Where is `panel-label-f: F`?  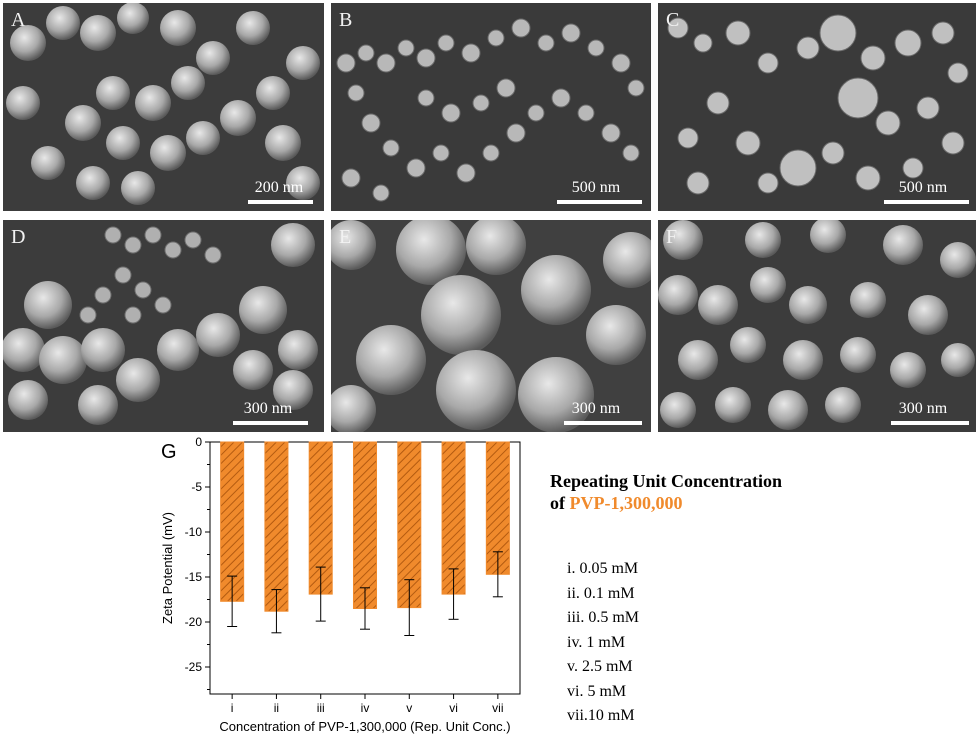 panel-label-f: F is located at coordinates (672, 237).